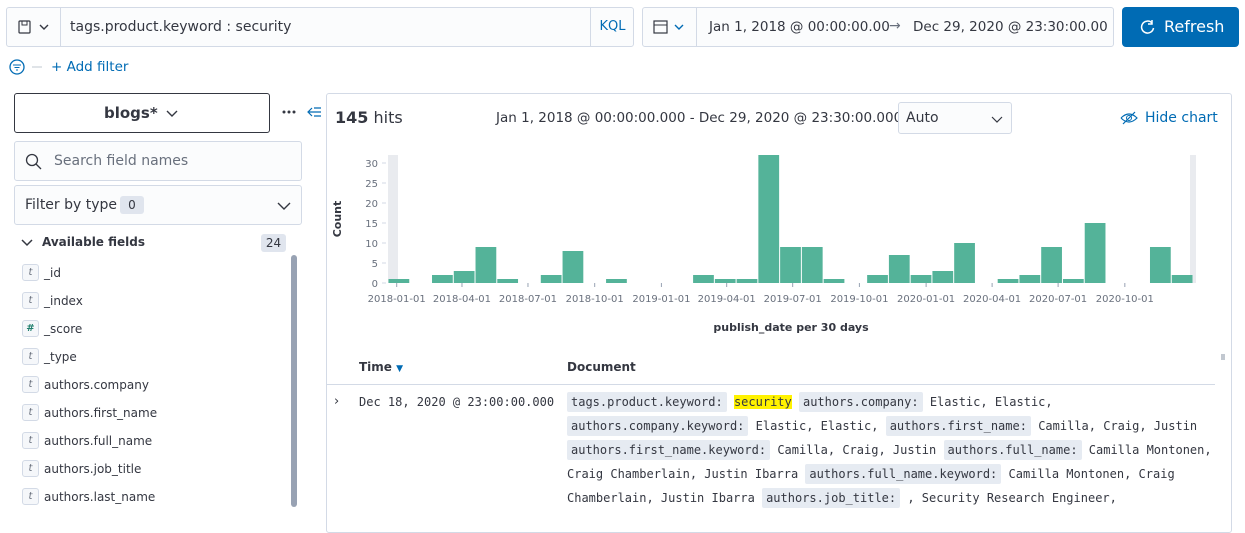 This screenshot has height=533, width=1245. I want to click on field-name: _score, so click(63, 328).